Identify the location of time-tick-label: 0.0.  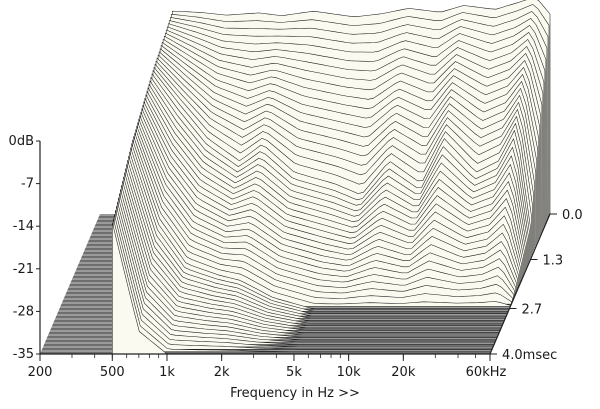
(572, 215).